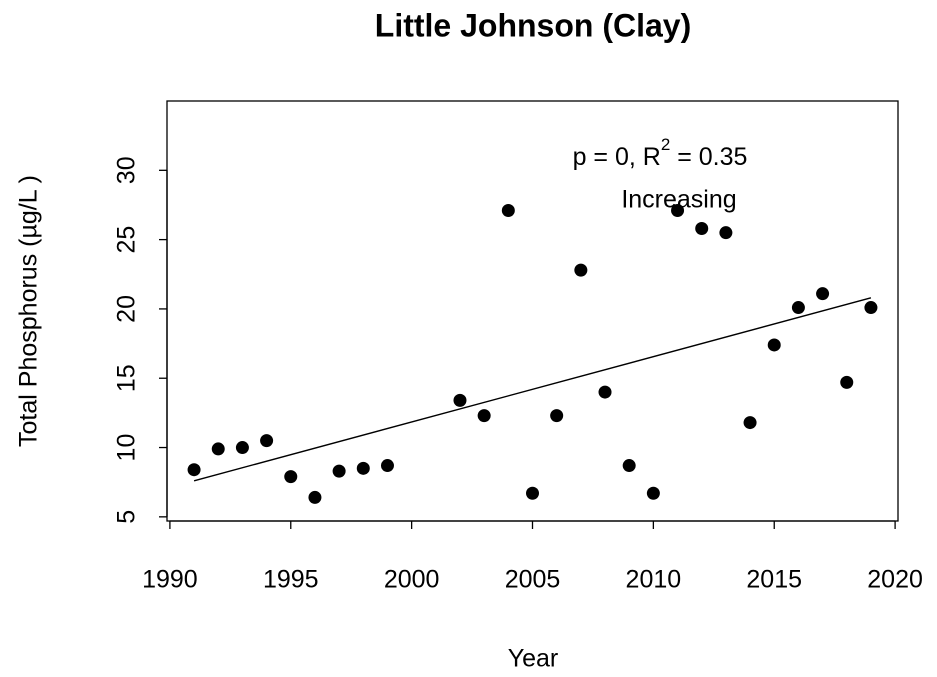  Describe the element at coordinates (29, 311) in the screenshot. I see `y-axis-label: Total Phosphorus (µg/L )` at that location.